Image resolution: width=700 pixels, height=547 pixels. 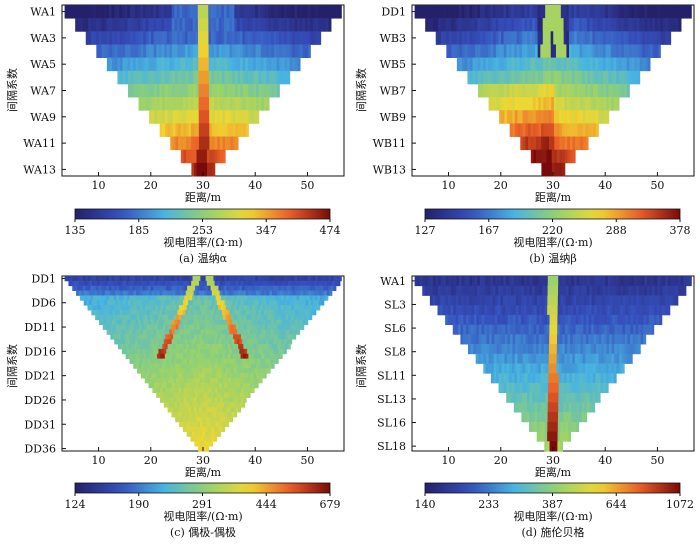 I want to click on x-tick-label: 30, so click(x=553, y=185).